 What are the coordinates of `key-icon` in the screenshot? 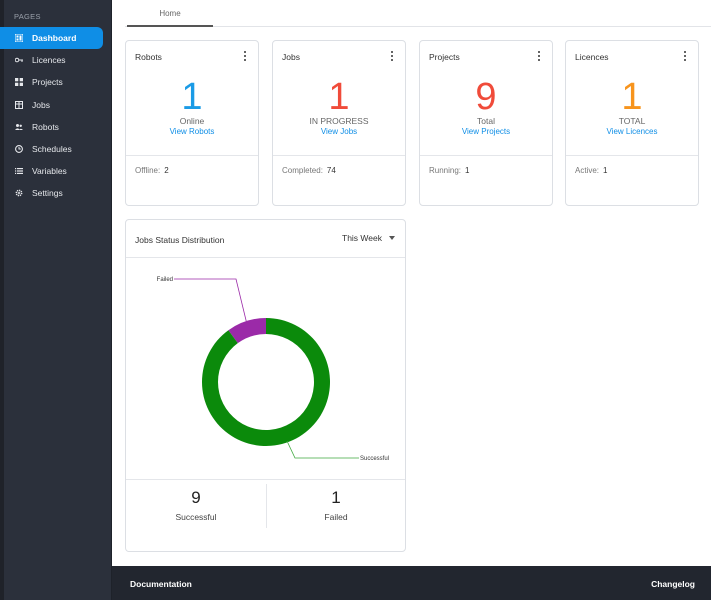 It's located at (19, 60).